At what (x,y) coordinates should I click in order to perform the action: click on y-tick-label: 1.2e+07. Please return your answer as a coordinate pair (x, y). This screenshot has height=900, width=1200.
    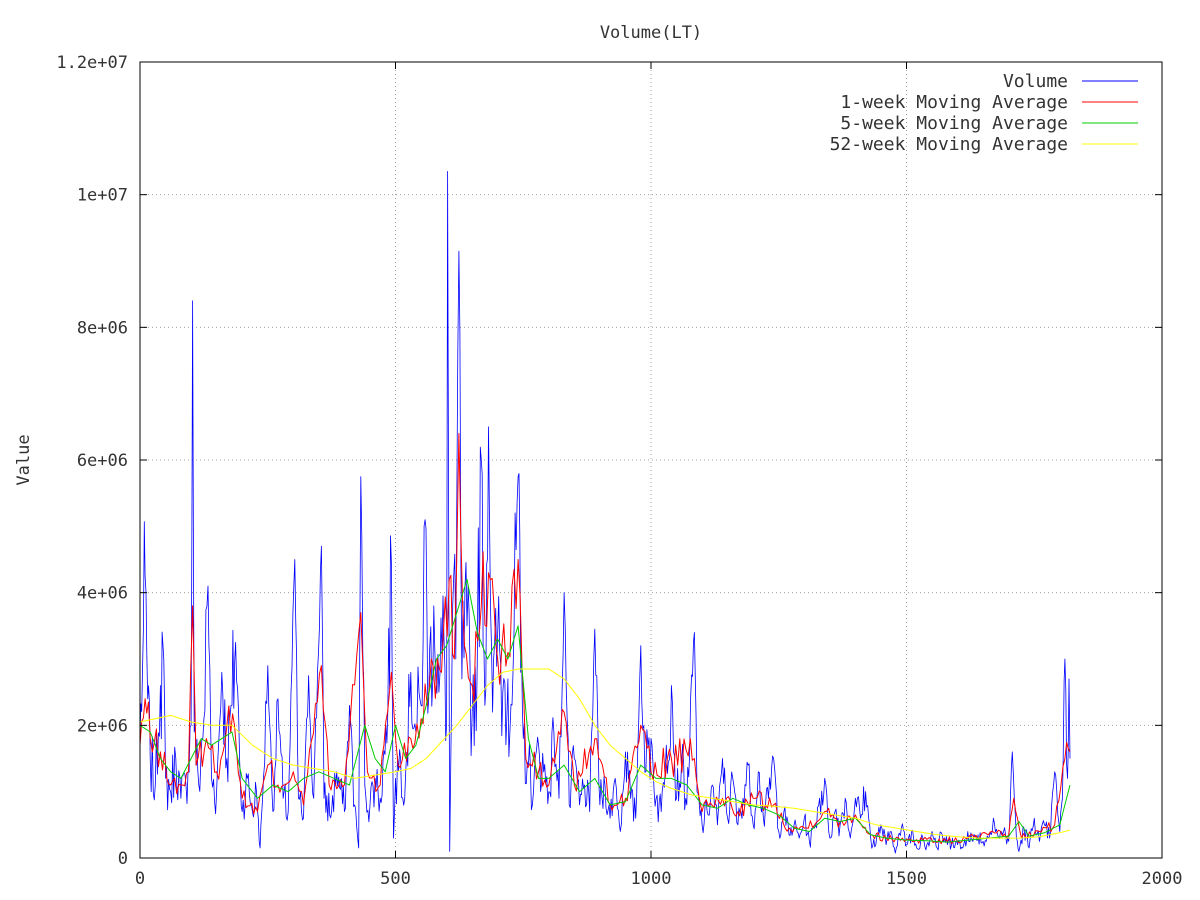
    Looking at the image, I should click on (92, 63).